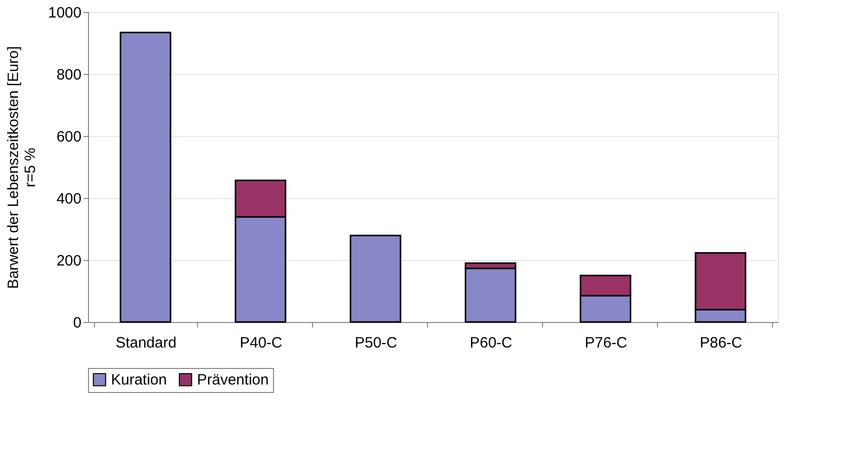 The width and height of the screenshot is (846, 455). Describe the element at coordinates (721, 343) in the screenshot. I see `x-tick-label: P86-C` at that location.